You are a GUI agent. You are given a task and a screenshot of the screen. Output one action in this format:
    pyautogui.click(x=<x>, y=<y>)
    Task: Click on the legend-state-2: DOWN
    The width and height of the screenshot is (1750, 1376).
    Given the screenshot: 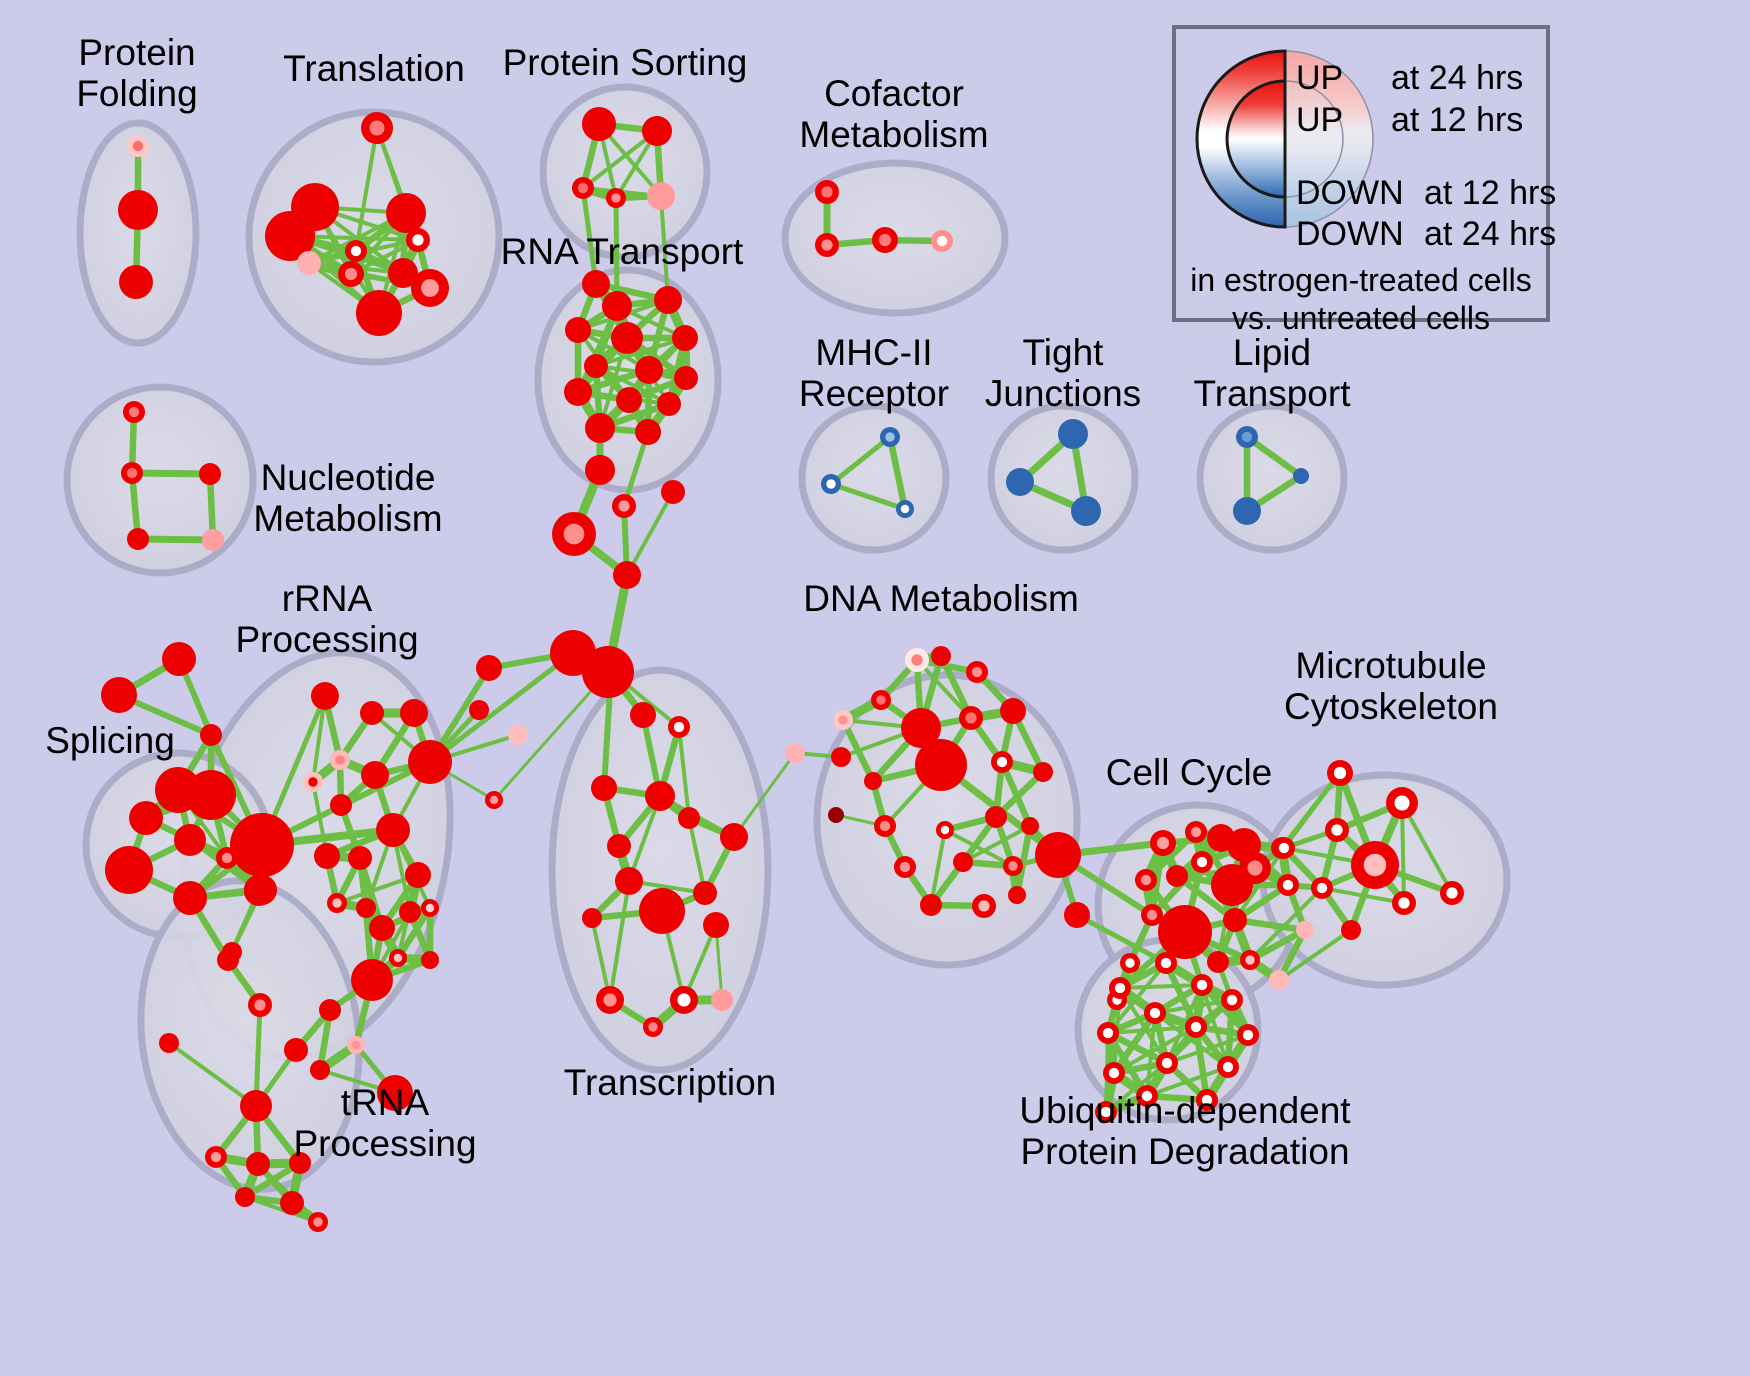 What is the action you would take?
    pyautogui.click(x=1350, y=193)
    